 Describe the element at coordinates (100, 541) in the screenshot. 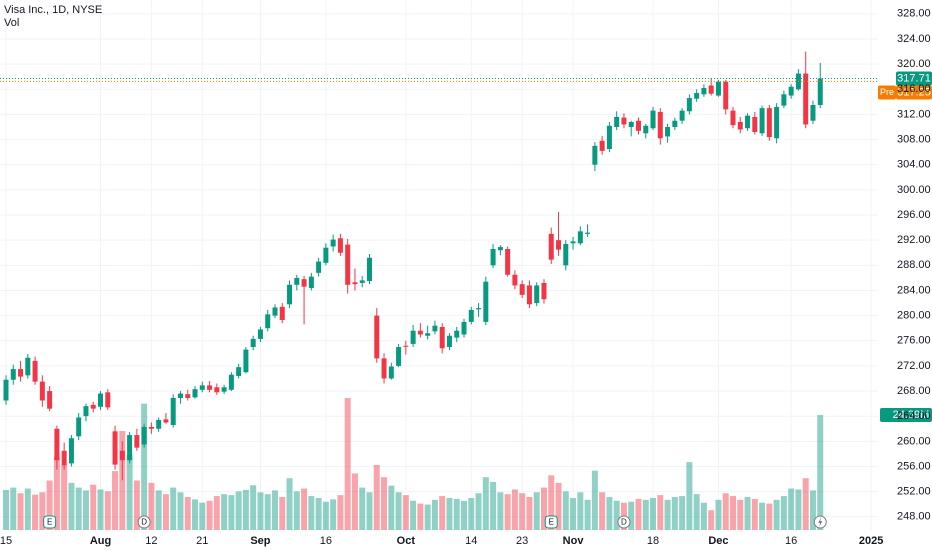

I see `x-tick-label: Aug` at that location.